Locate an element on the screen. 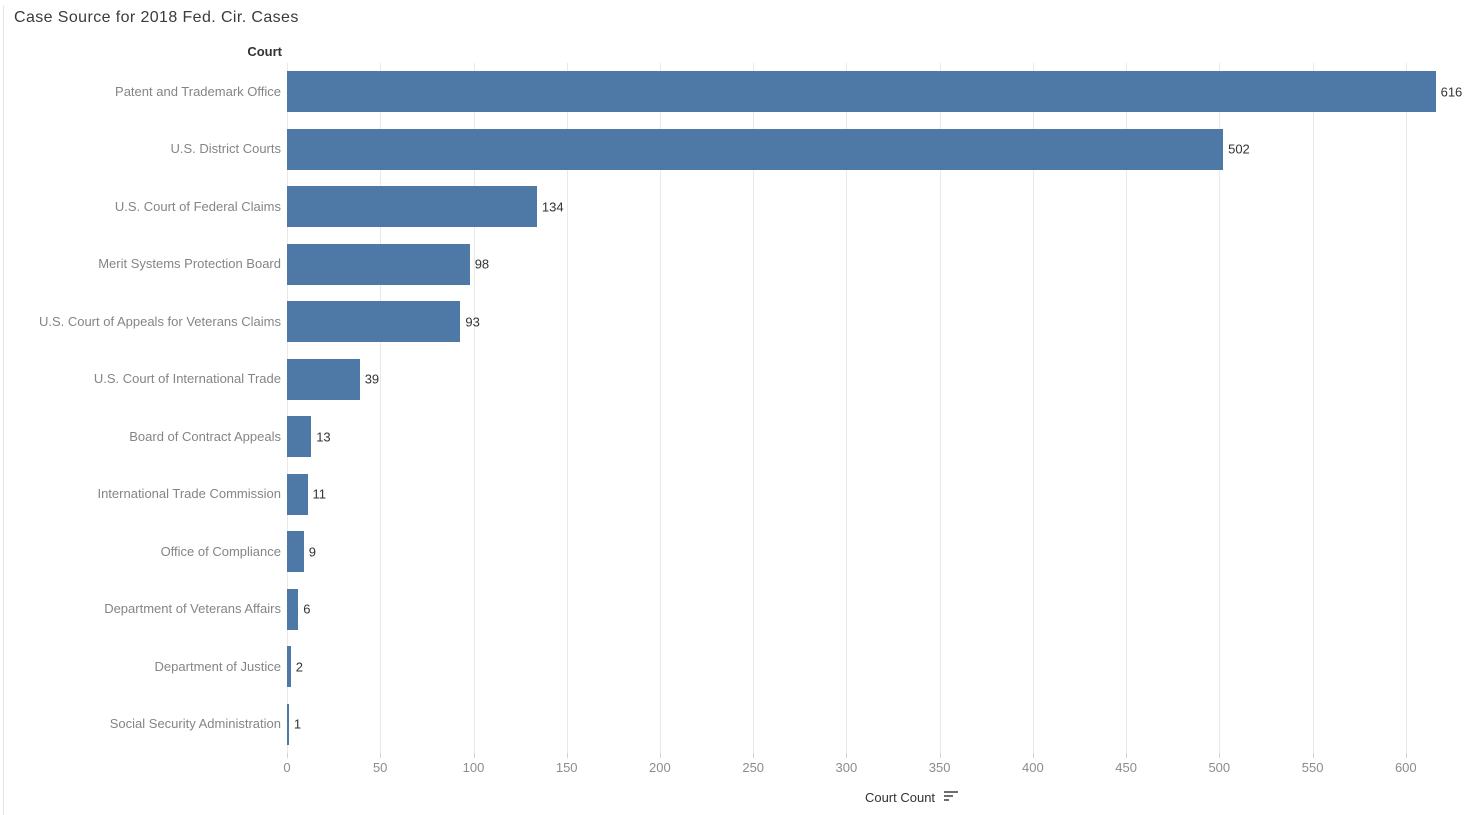  x-axis-tick-label: 300 is located at coordinates (846, 767).